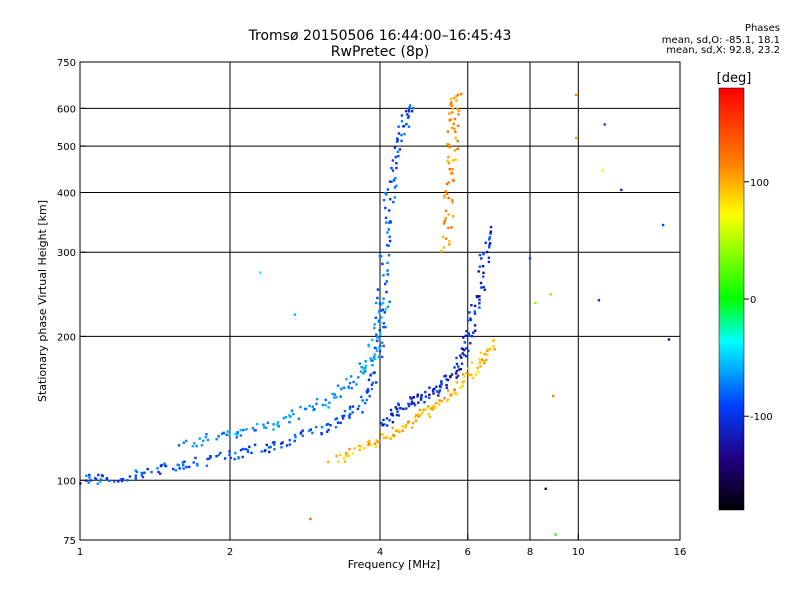  Describe the element at coordinates (762, 28) in the screenshot. I see `stats-heading: Phases` at that location.